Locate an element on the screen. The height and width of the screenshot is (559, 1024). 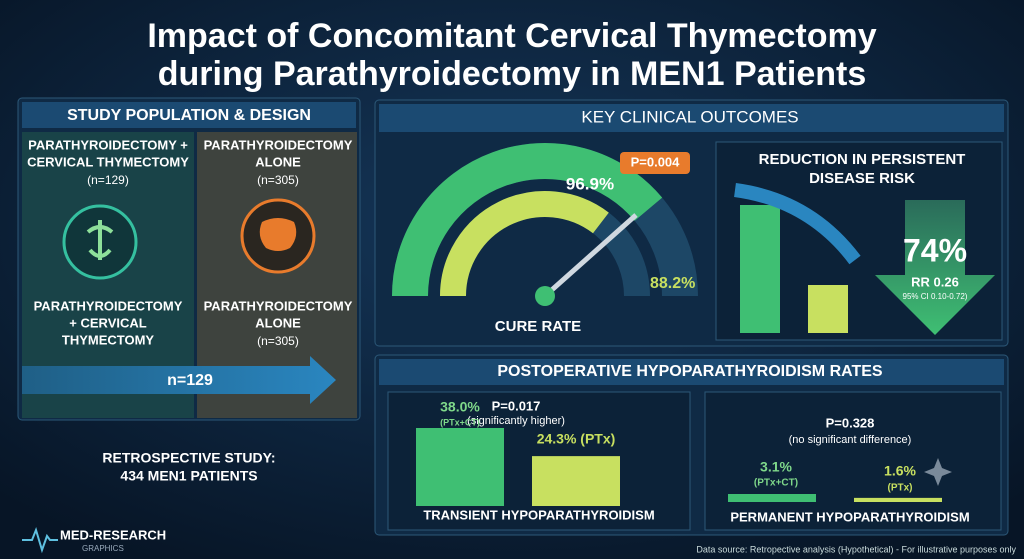
study-note: 434 MEN1 PATIENTS is located at coordinates (188, 476).